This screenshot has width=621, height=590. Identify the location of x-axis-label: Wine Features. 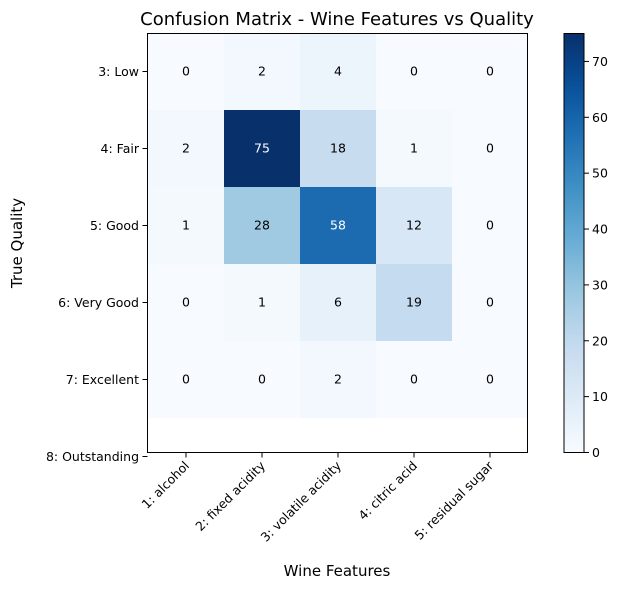
(337, 571).